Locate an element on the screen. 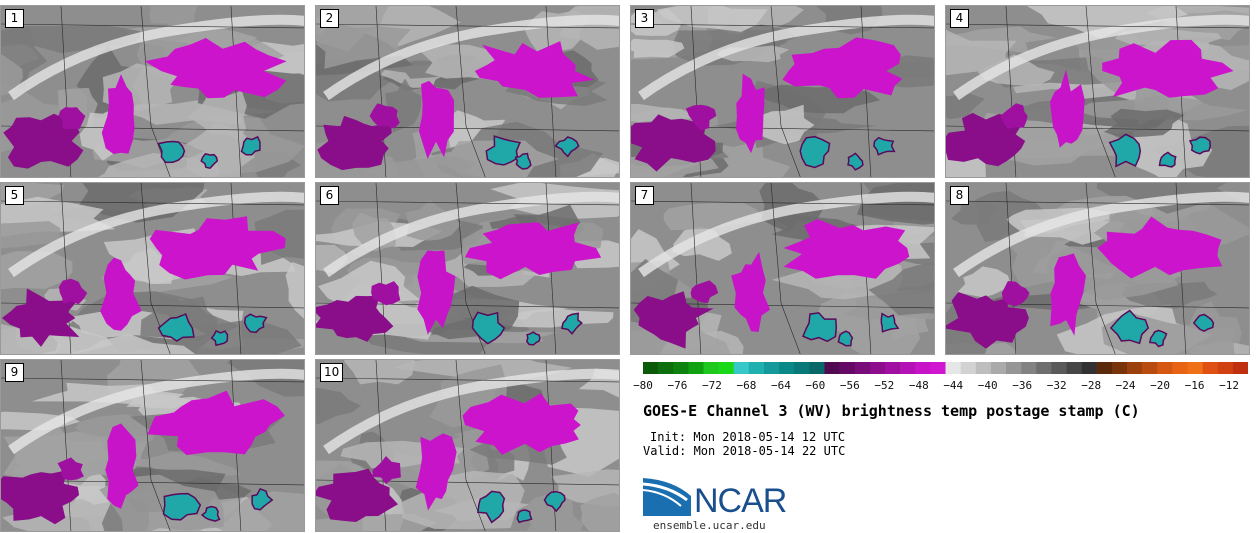 The height and width of the screenshot is (533, 1260). stamp-panel-1: 1 is located at coordinates (152, 91).